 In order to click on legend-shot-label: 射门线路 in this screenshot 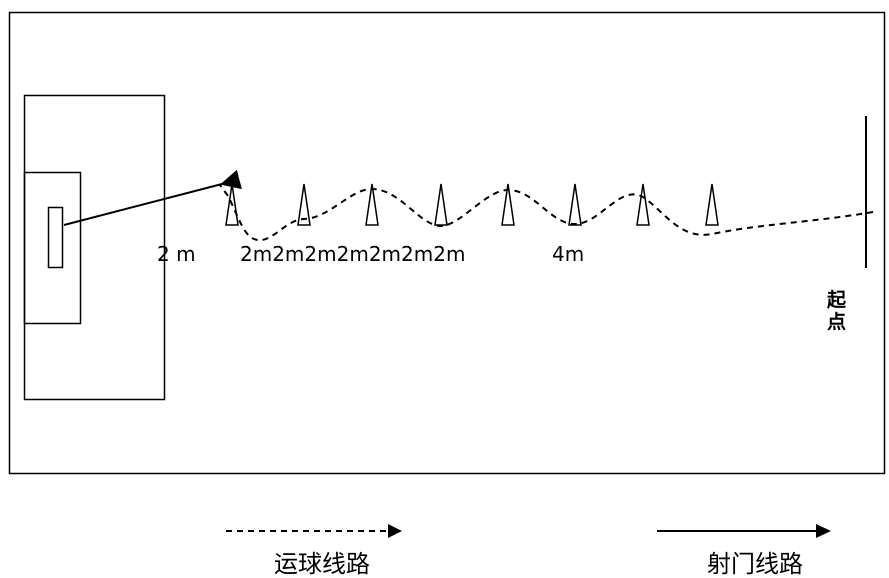, I will do `click(755, 564)`.